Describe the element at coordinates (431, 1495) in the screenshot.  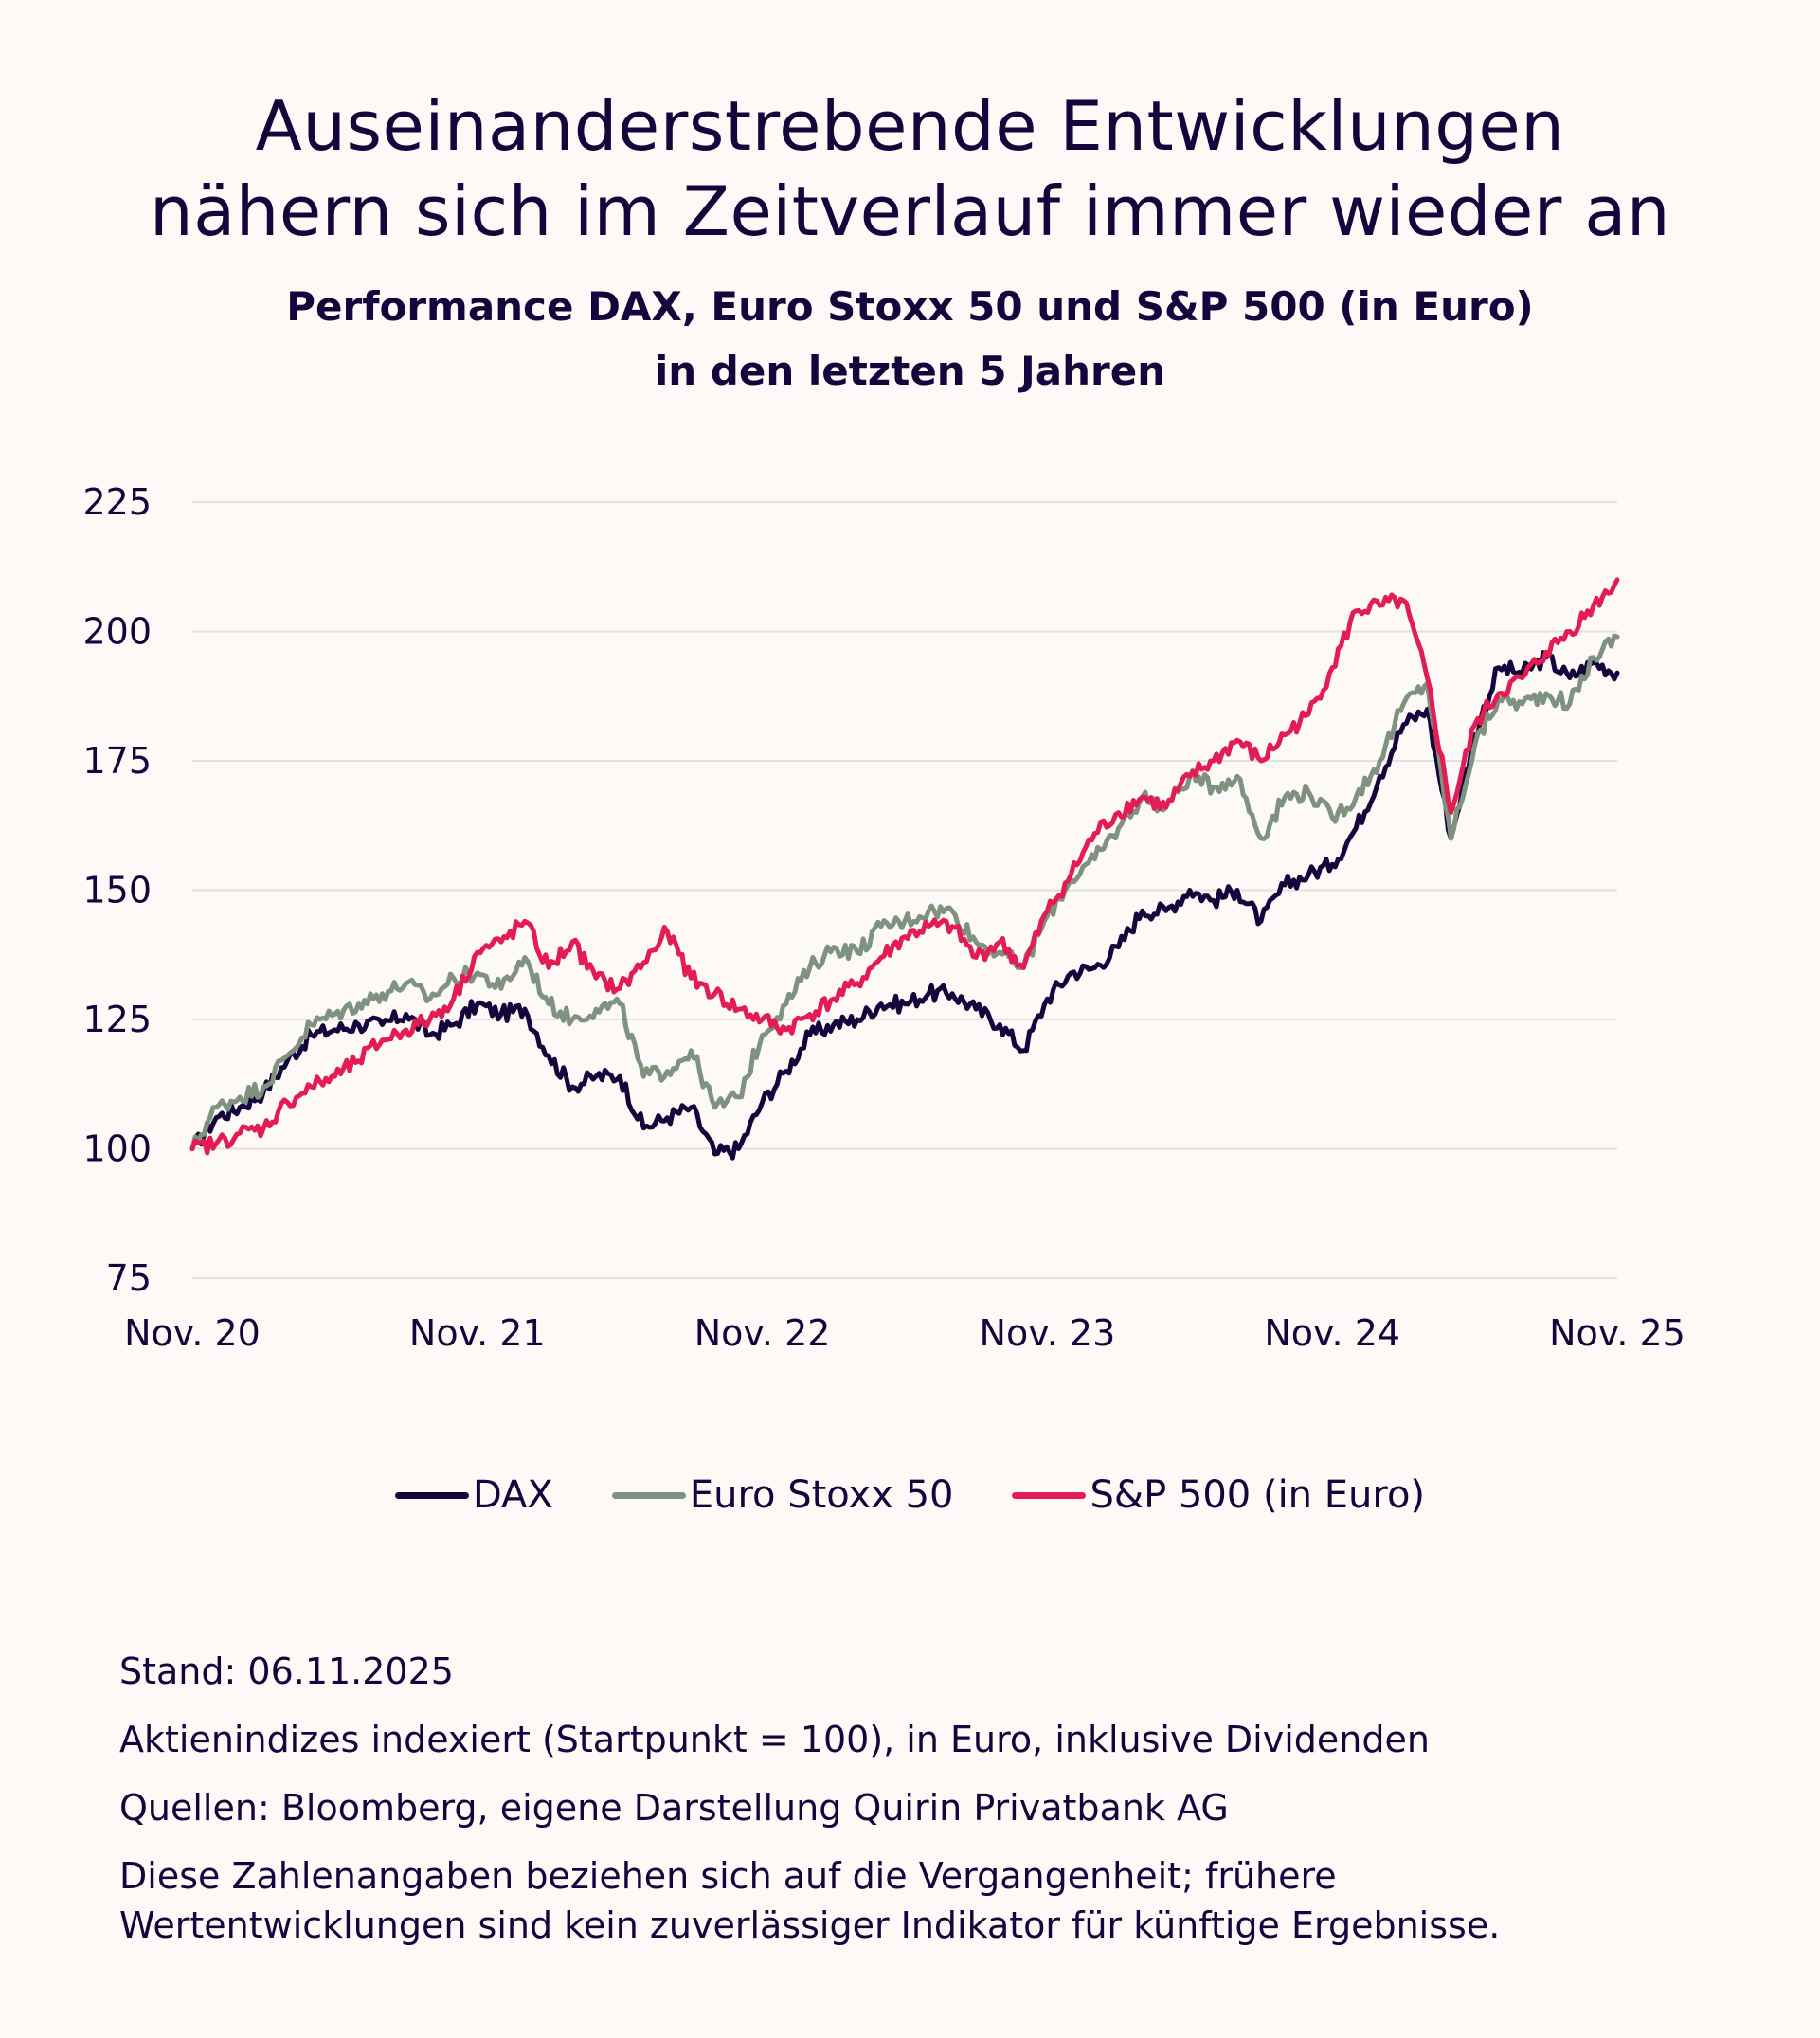
I see `legend-swatch-dax` at that location.